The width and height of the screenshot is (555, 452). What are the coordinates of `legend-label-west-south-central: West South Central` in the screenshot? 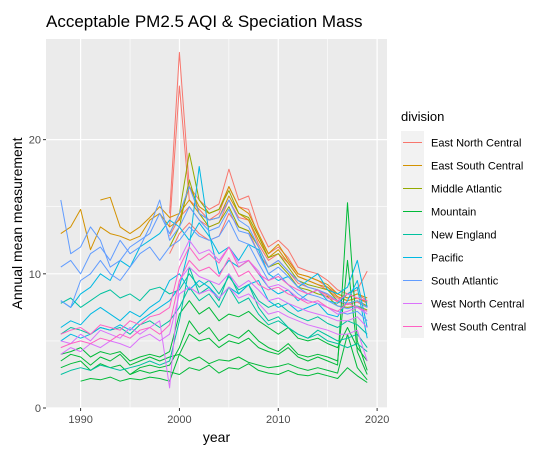 It's located at (478, 328).